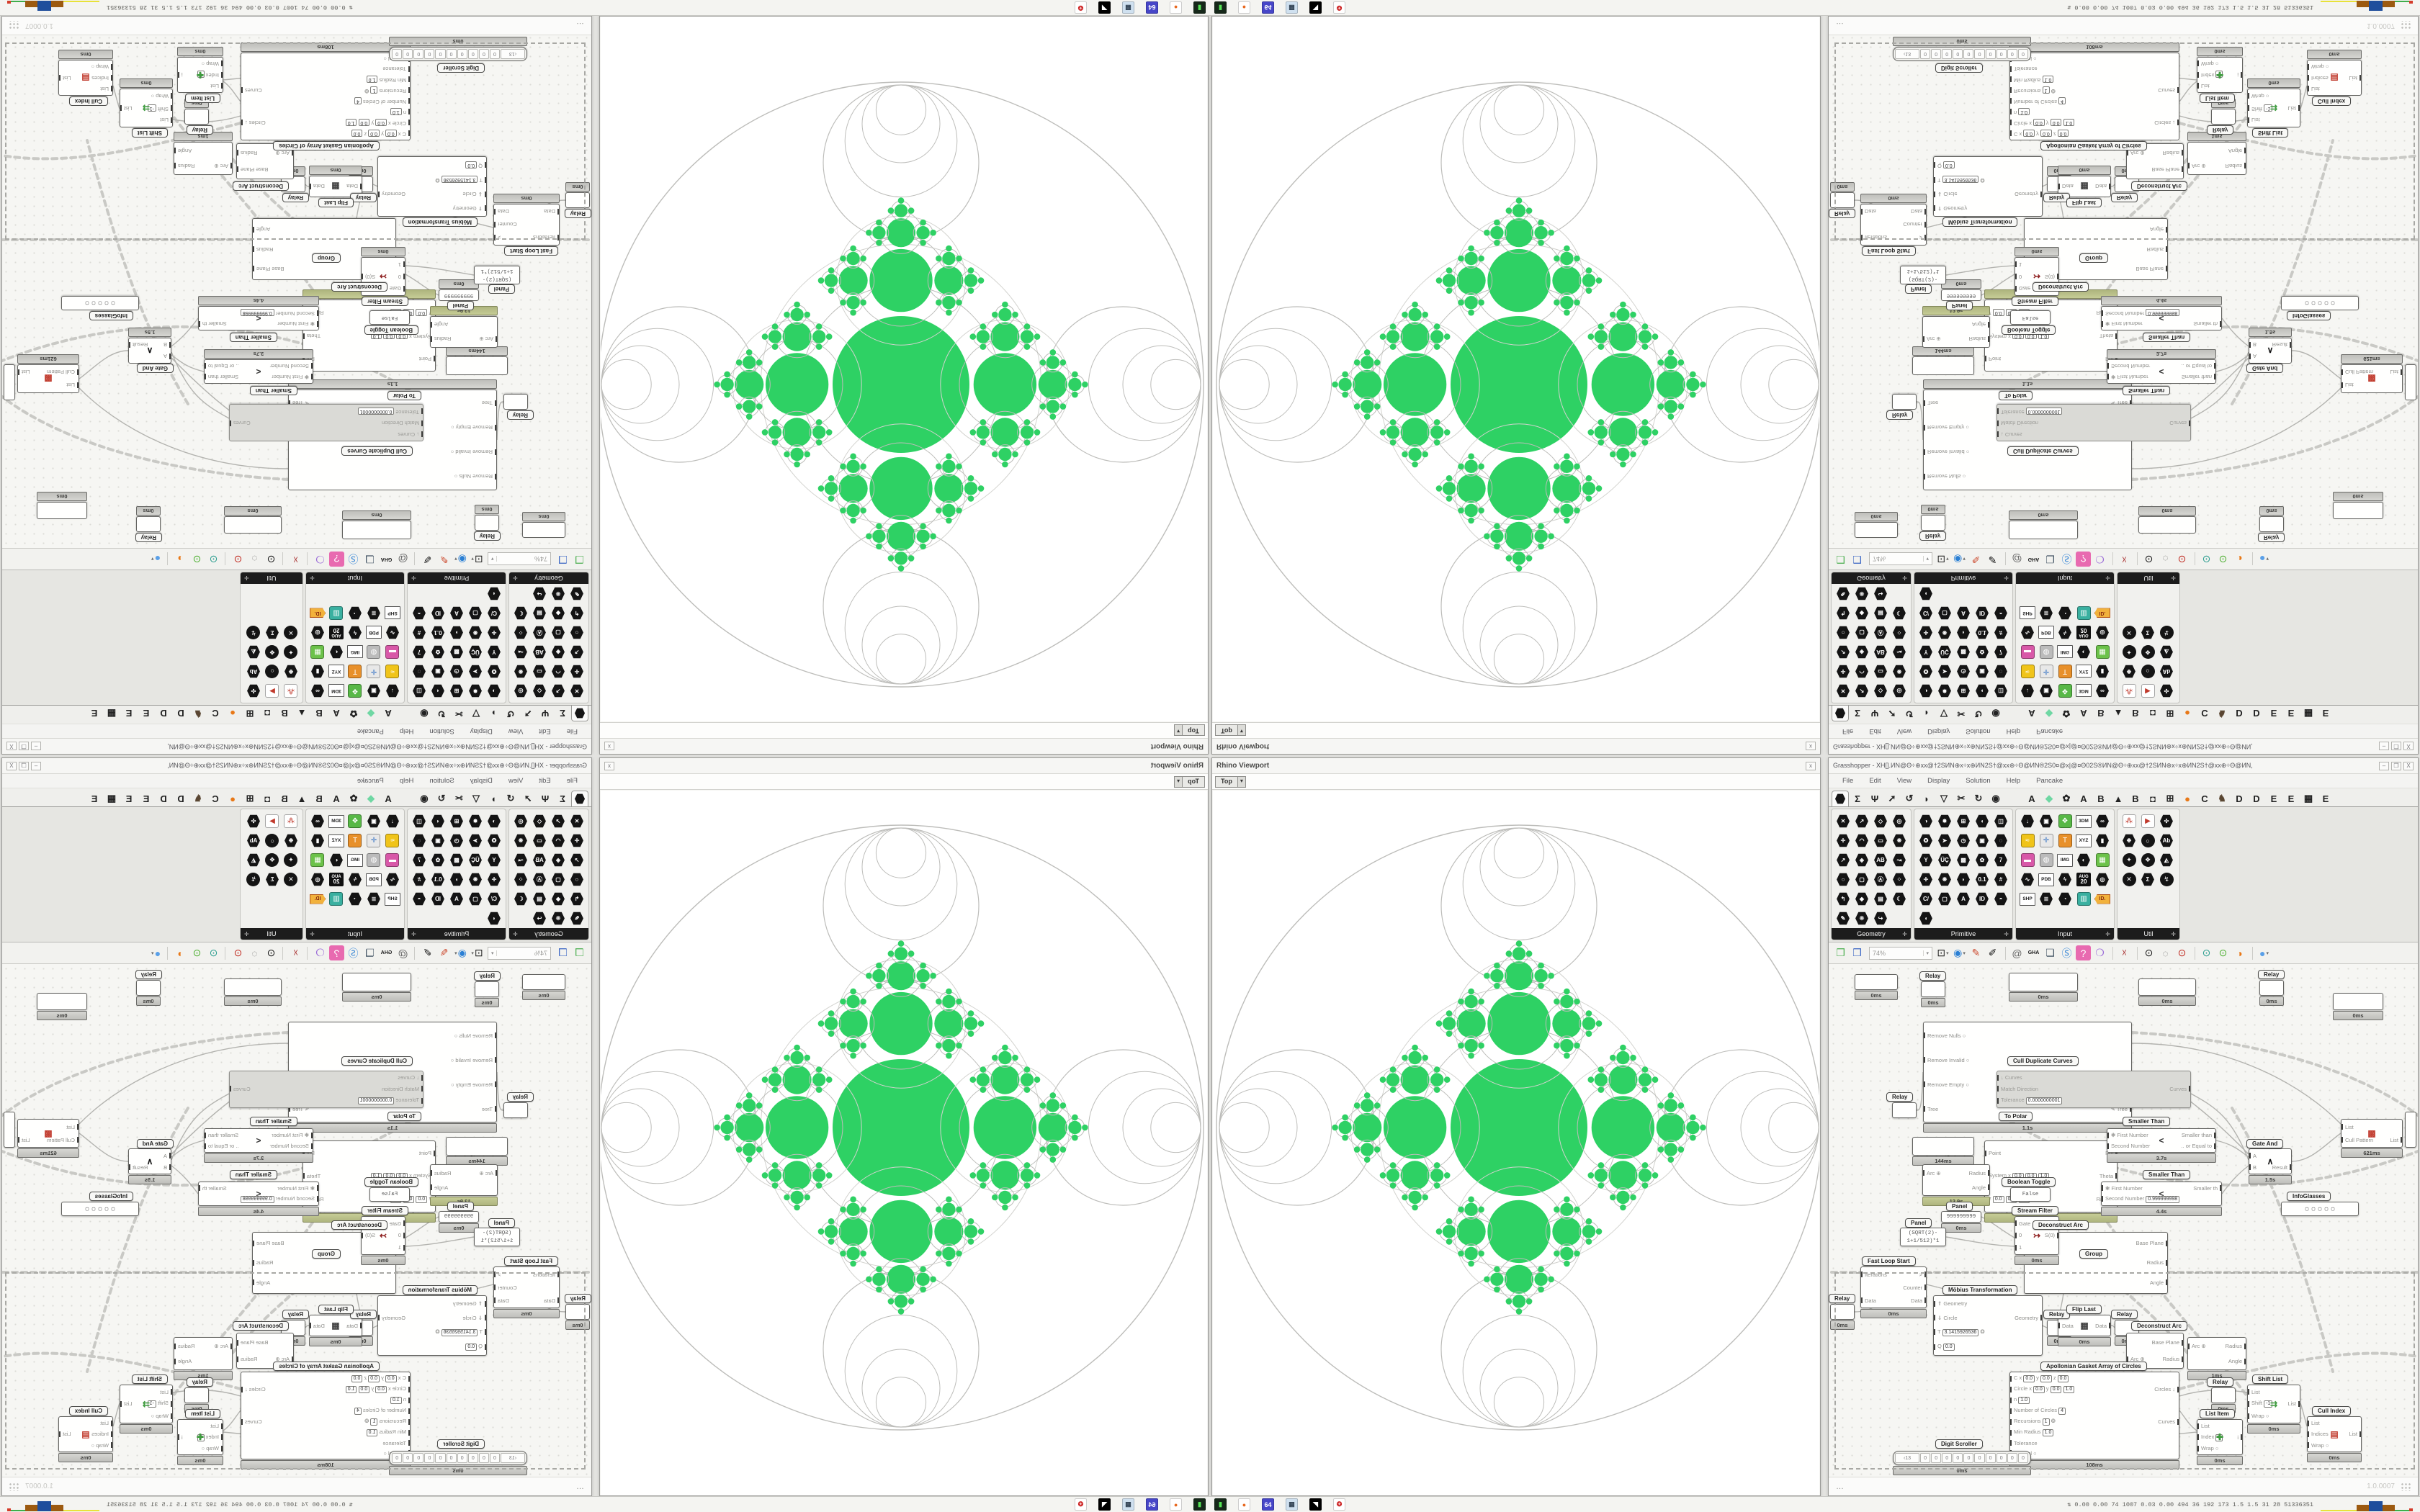 The height and width of the screenshot is (1512, 2420). Describe the element at coordinates (1315, 7) in the screenshot. I see `taskbar-rhino-icon: ◥` at that location.